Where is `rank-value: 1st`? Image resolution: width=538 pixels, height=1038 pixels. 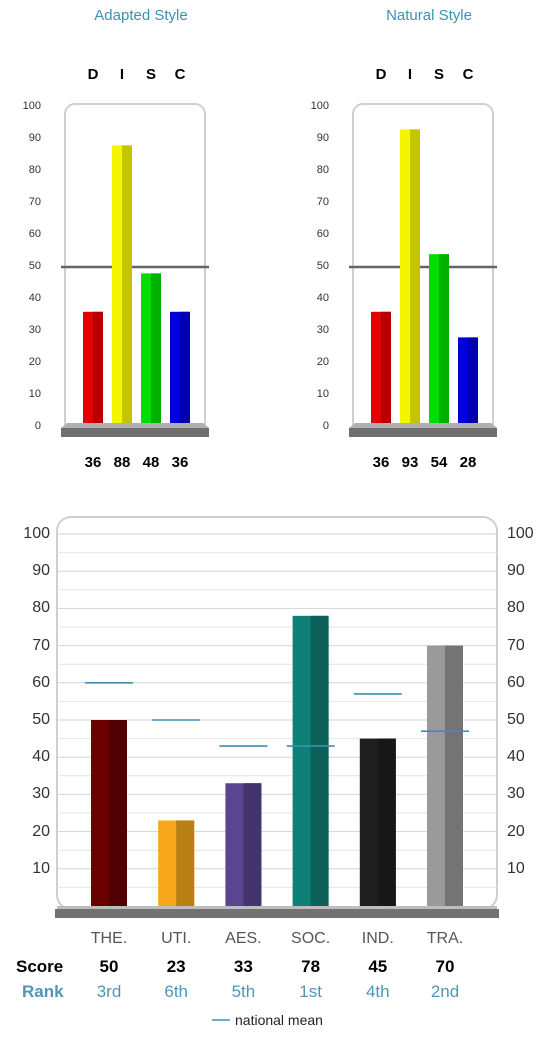
rank-value: 1st is located at coordinates (310, 991).